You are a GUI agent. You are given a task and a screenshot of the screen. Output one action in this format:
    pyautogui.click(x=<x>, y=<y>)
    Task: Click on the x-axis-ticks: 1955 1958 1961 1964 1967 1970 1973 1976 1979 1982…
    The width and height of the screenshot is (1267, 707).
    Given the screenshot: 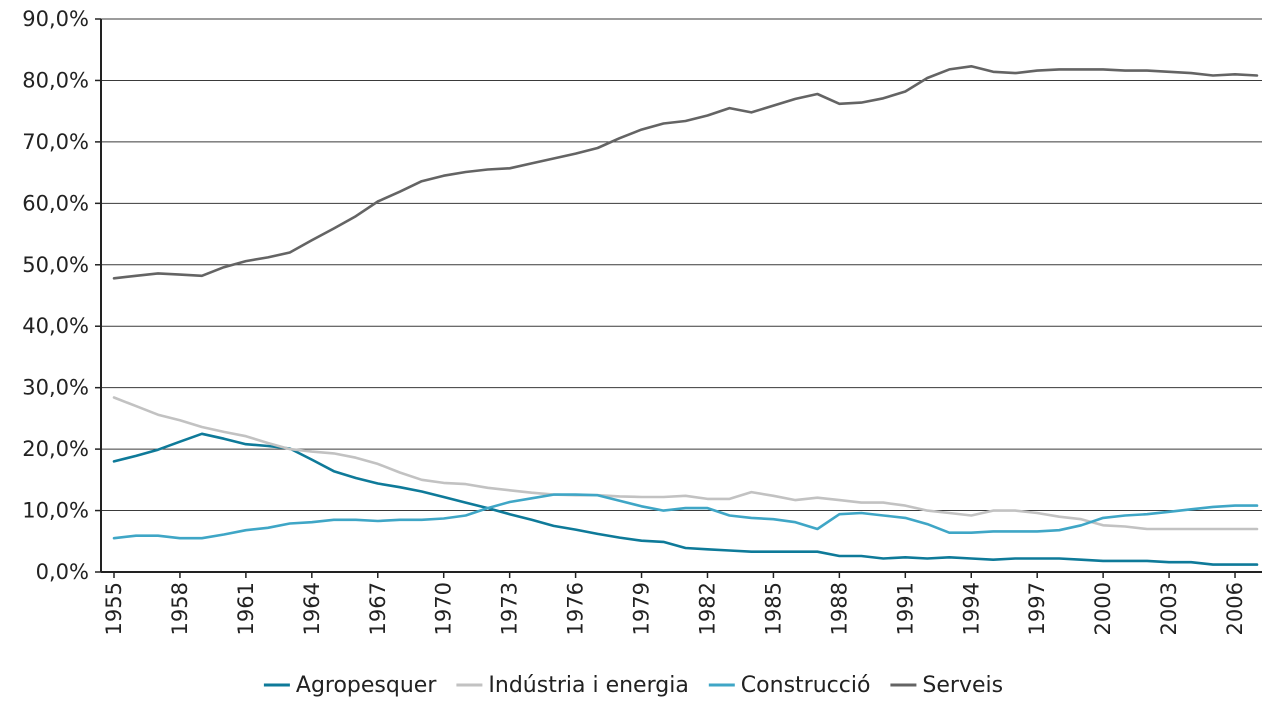 What is the action you would take?
    pyautogui.click(x=674, y=603)
    